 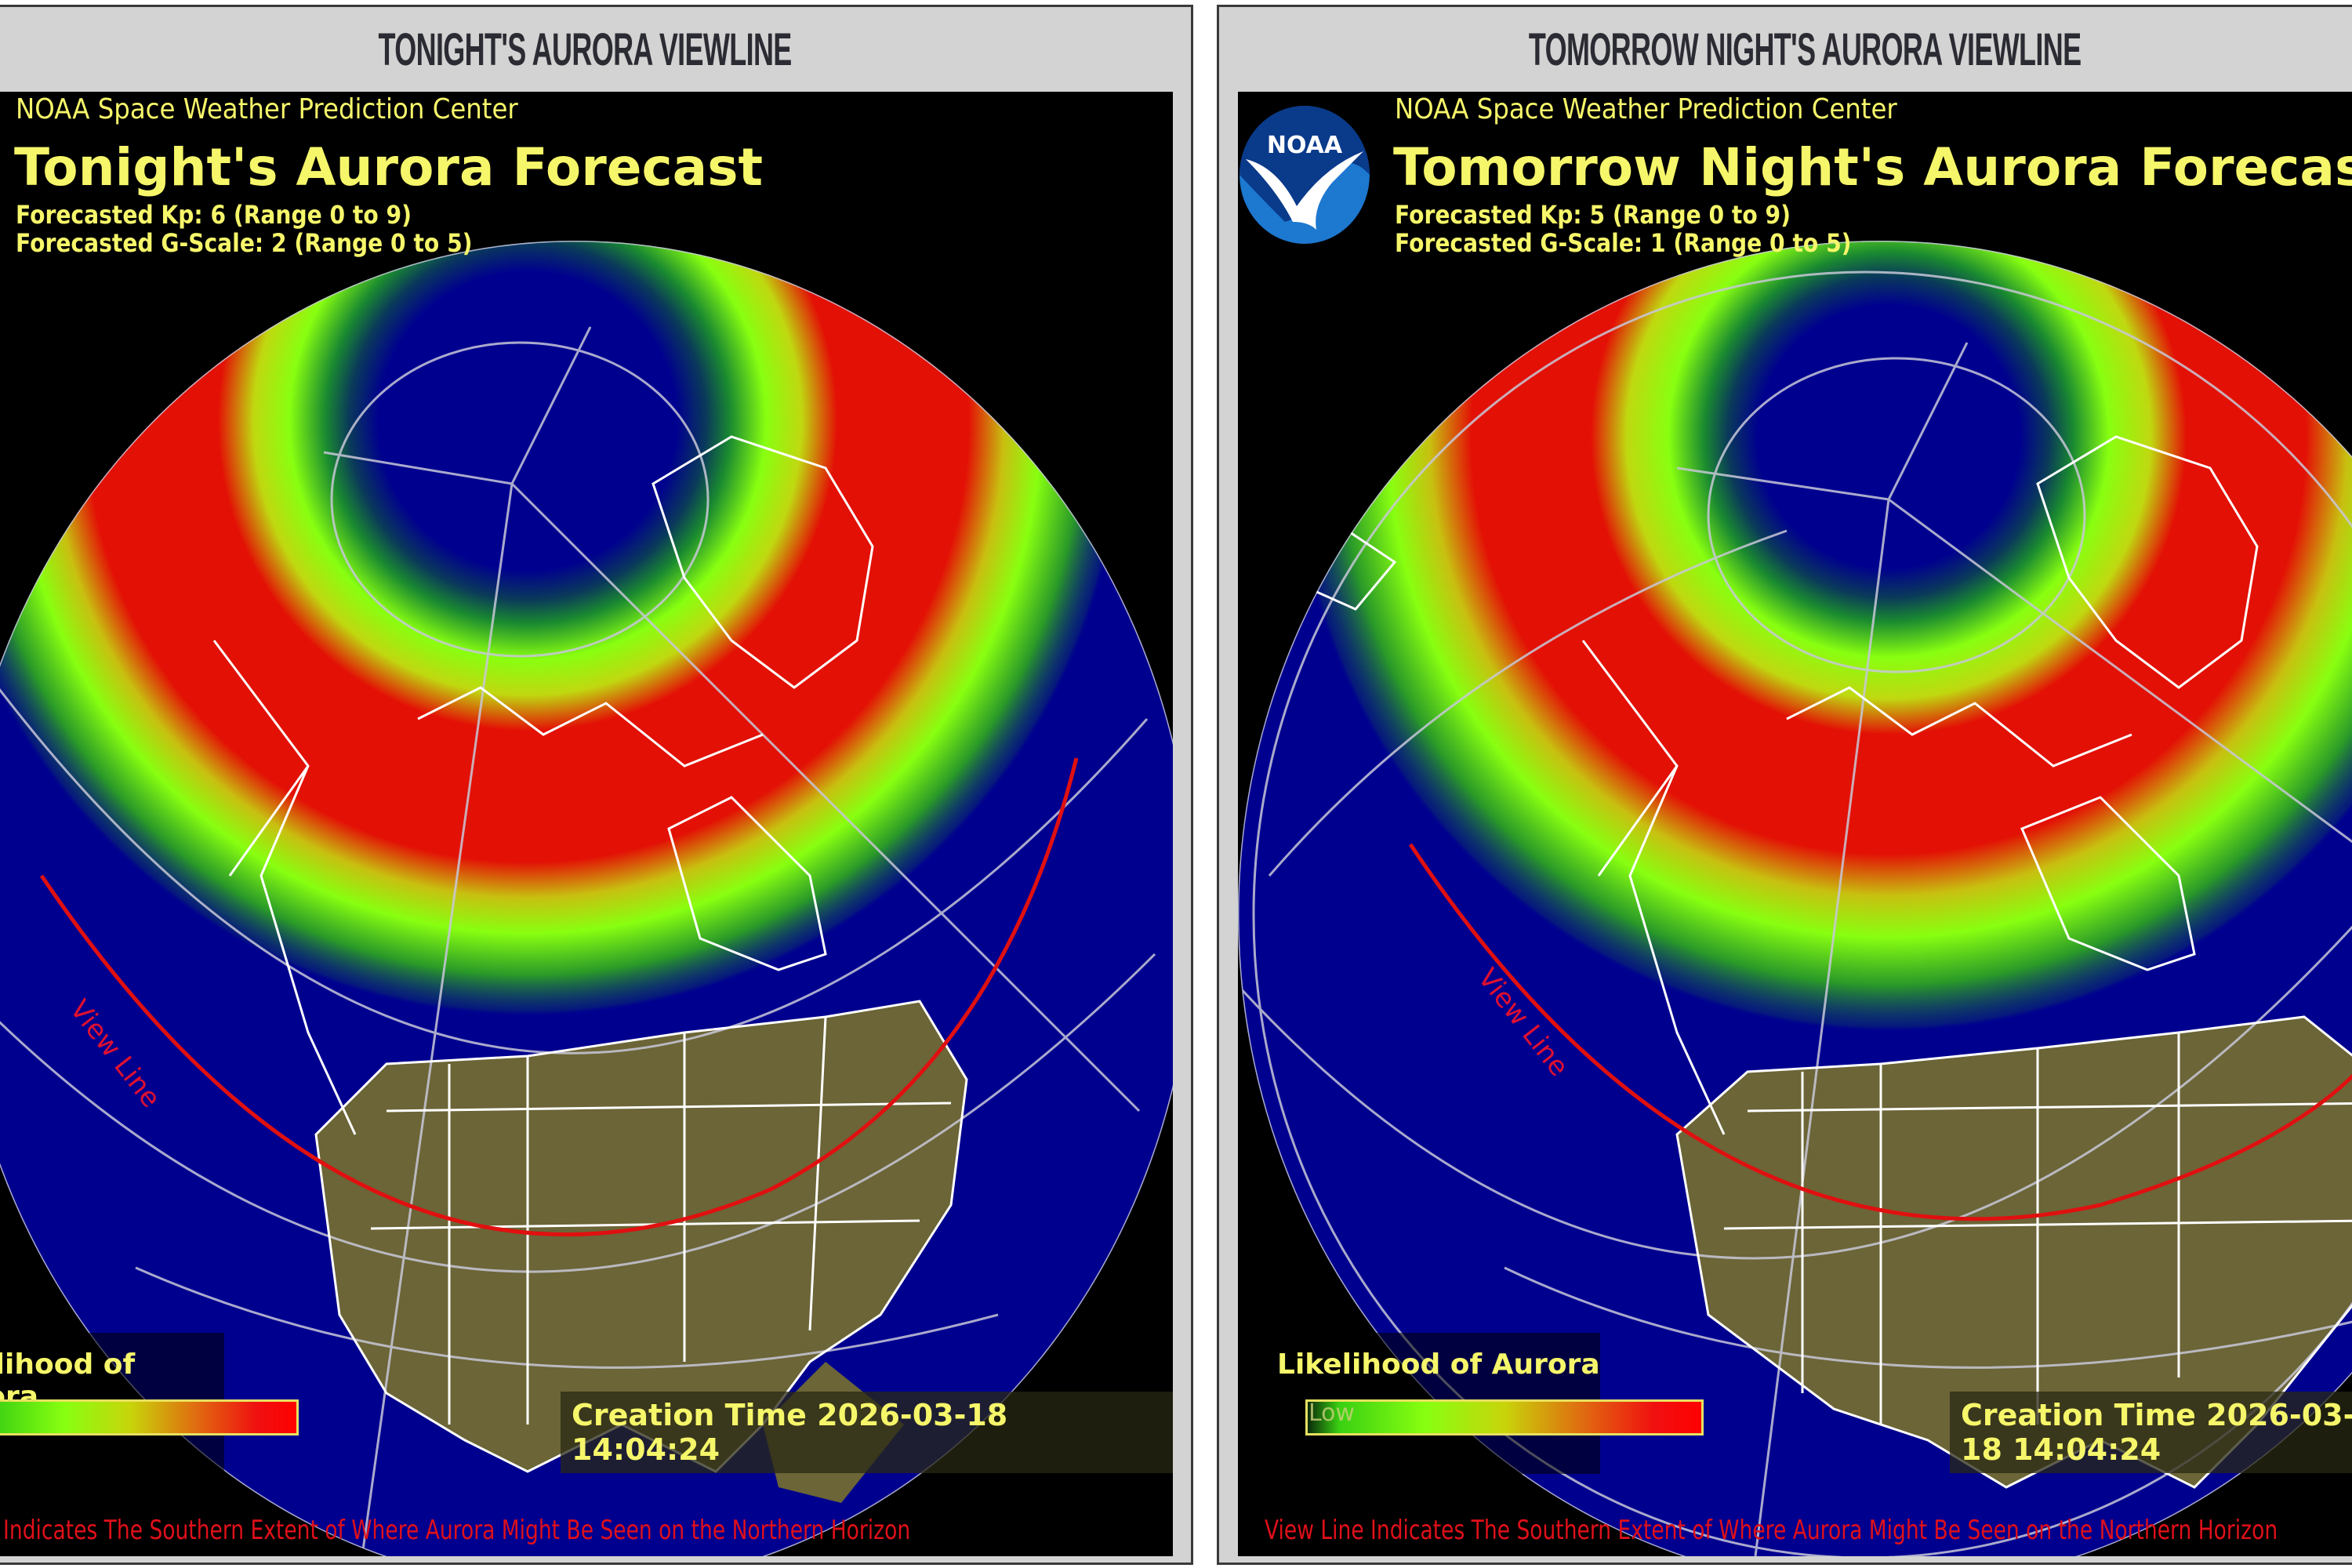 What do you see at coordinates (1623, 243) in the screenshot?
I see `g-scale-line: Forecasted G-Scale: 1 (Range 0 to 5)` at bounding box center [1623, 243].